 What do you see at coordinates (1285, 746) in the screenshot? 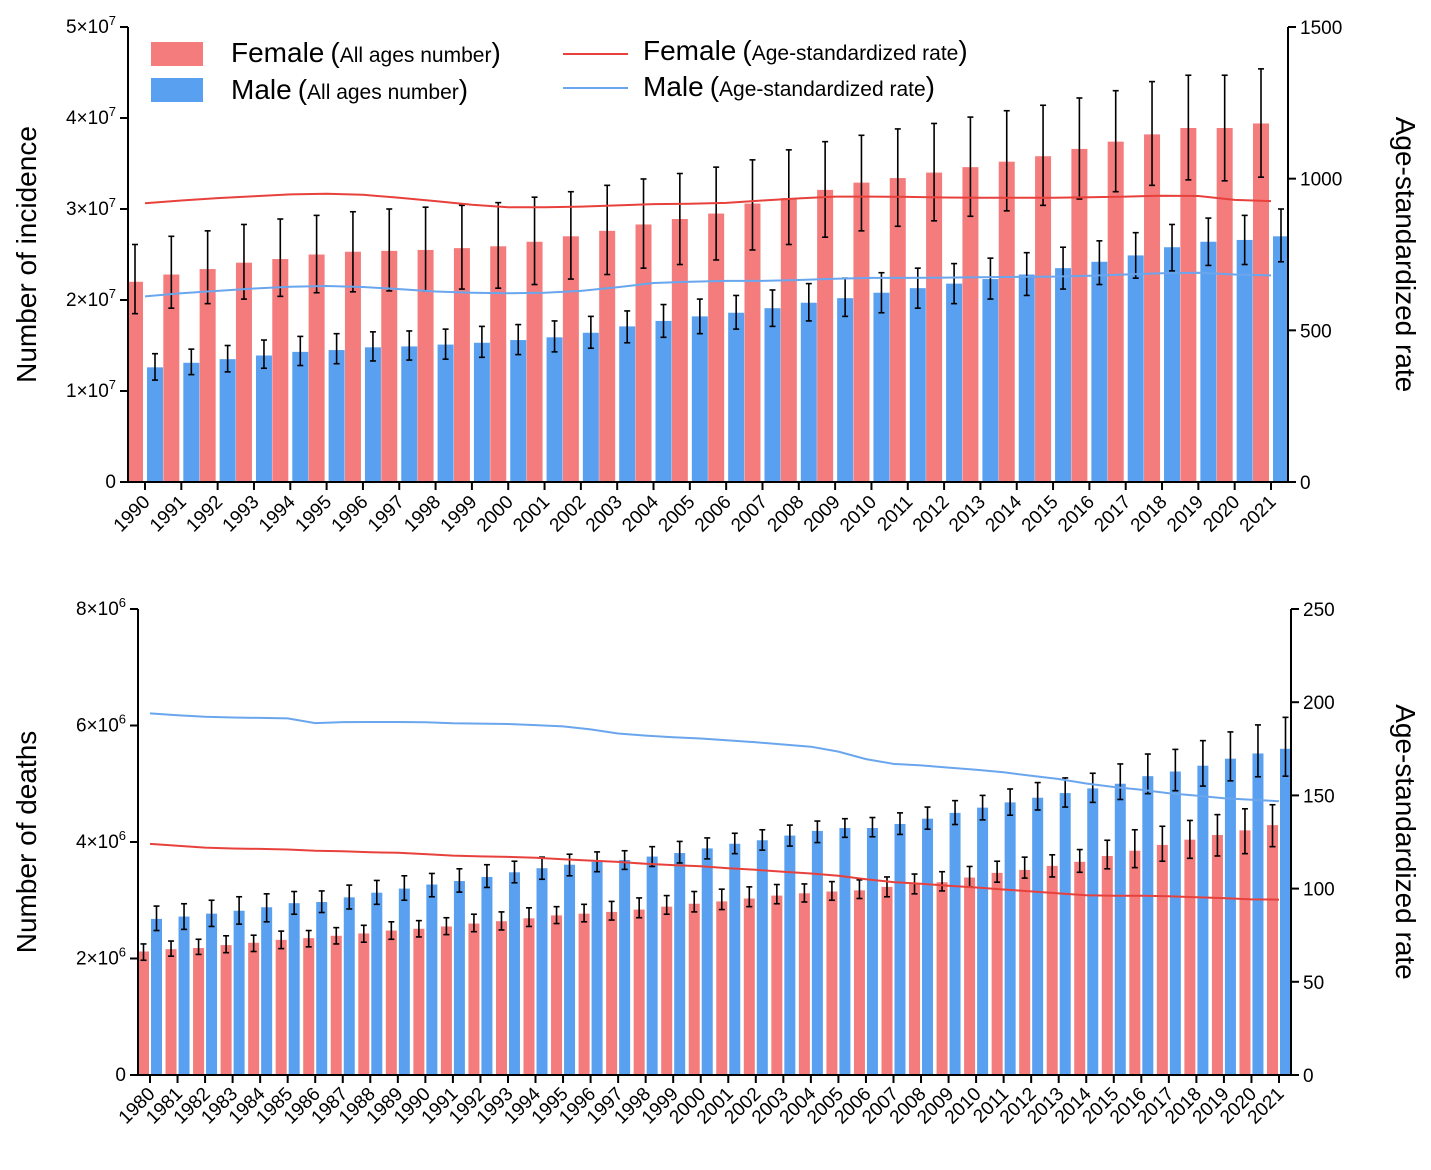
I see `deaths-male-errorbar-2021` at bounding box center [1285, 746].